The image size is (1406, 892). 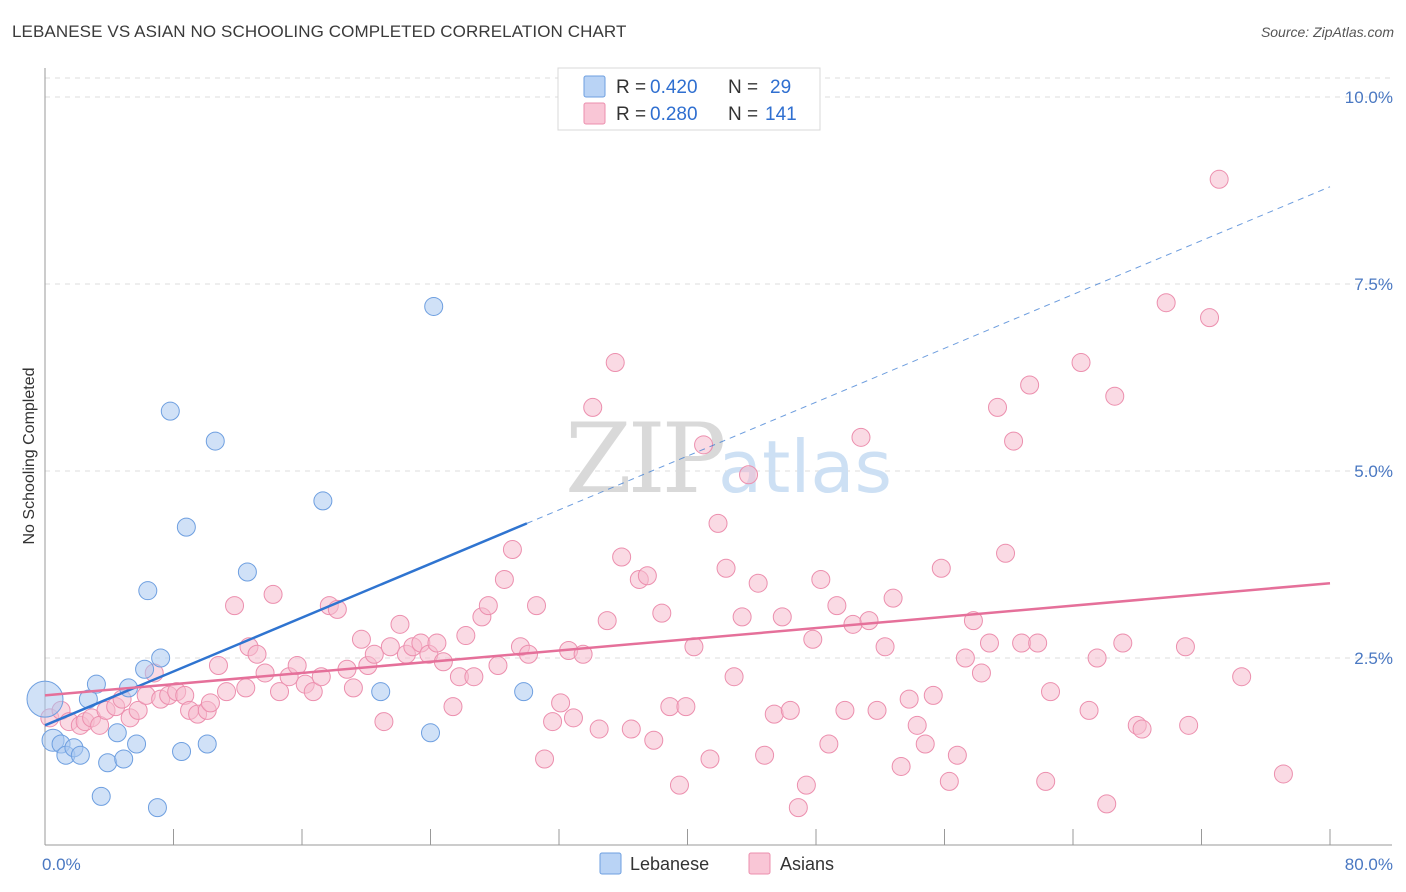 I want to click on bottom-legend-swatch-asians, so click(x=759, y=863).